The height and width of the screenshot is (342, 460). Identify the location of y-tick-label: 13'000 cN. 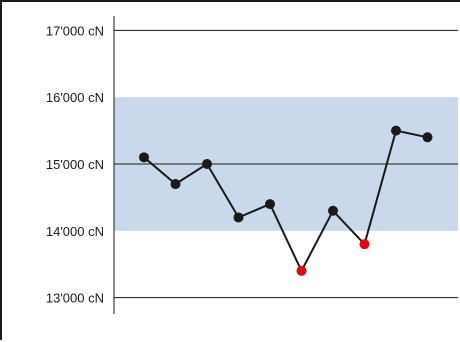
(75, 298).